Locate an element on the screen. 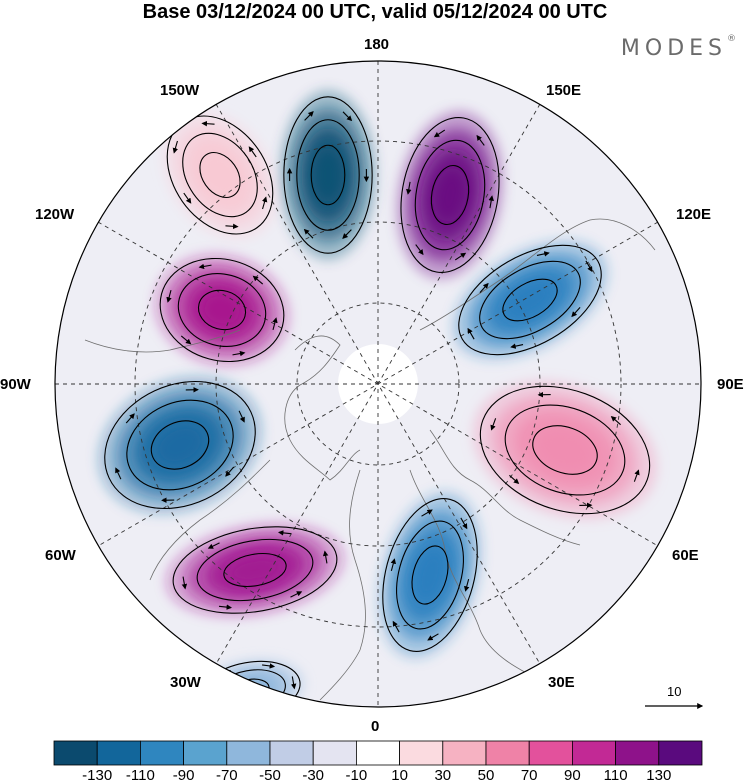 This screenshot has height=784, width=750. colorbar-tick-label: -90 is located at coordinates (184, 775).